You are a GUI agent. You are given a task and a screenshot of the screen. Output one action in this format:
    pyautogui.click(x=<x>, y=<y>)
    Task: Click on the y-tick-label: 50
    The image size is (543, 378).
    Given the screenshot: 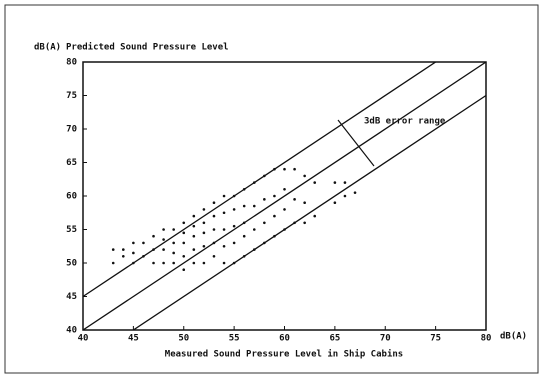 What is the action you would take?
    pyautogui.click(x=71, y=264)
    